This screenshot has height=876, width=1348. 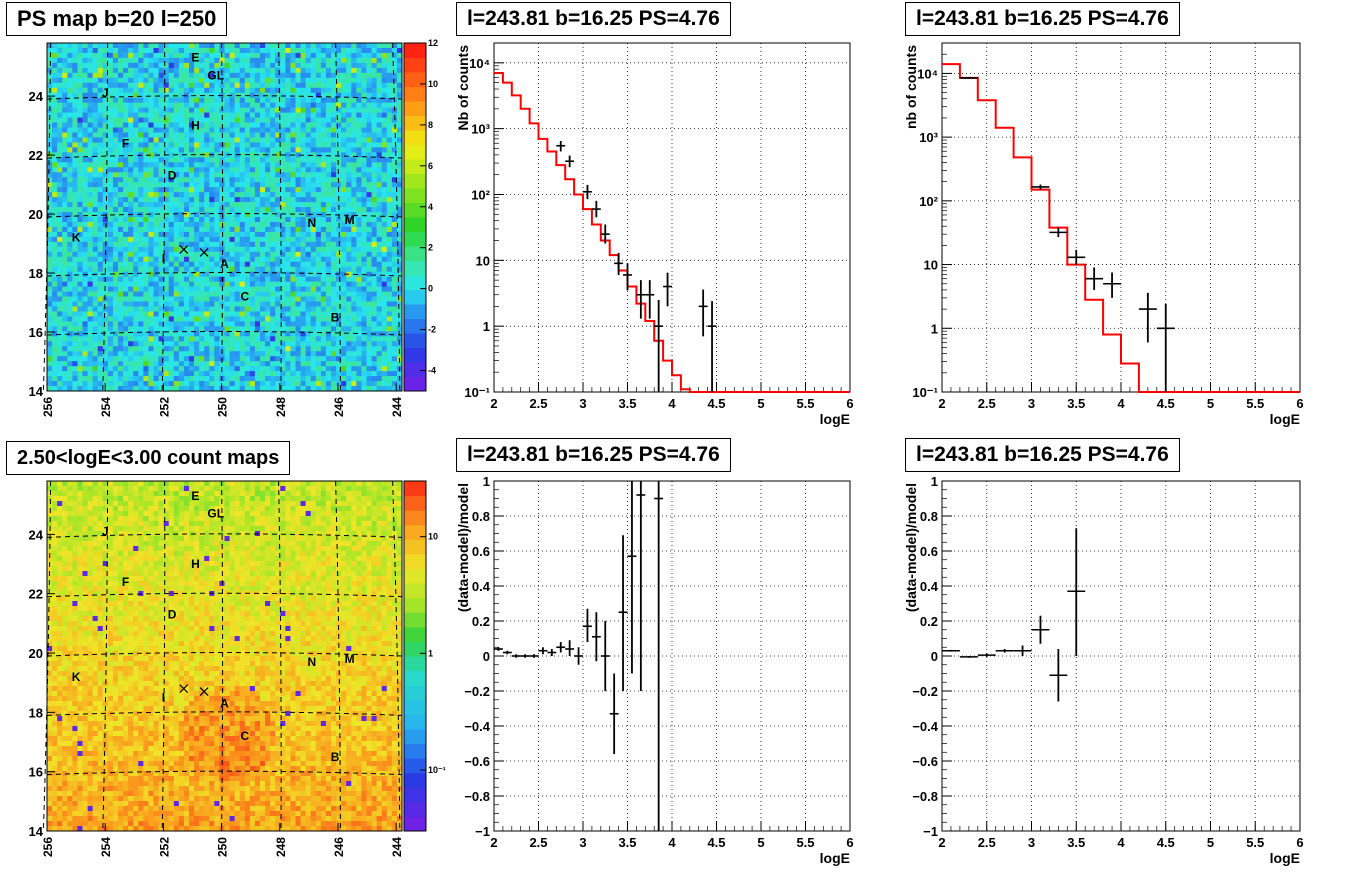 I want to click on spectrum-coarse-x-tick-label: 3.5, so click(x=1076, y=403).